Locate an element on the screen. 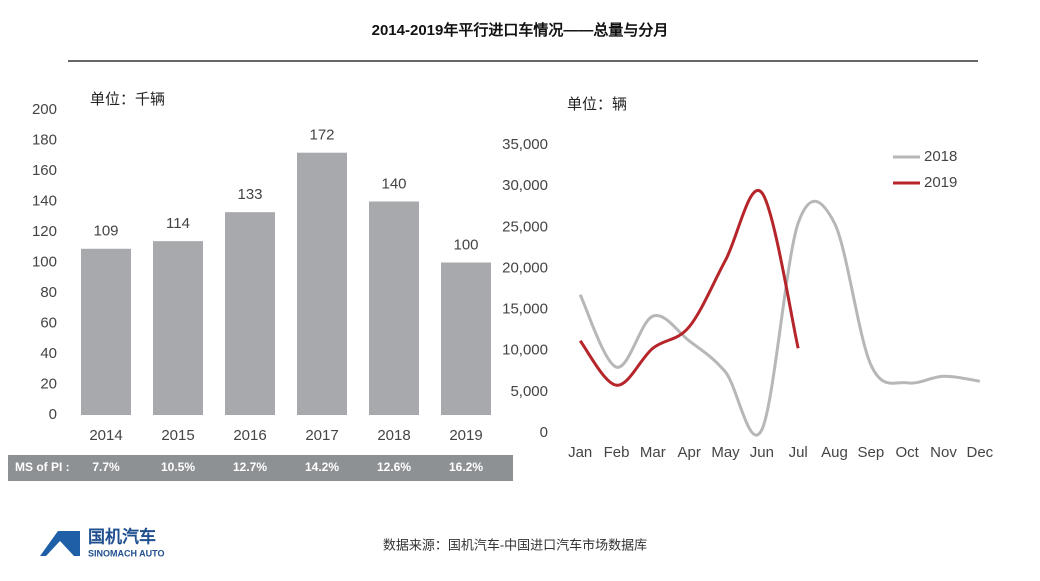 This screenshot has width=1040, height=581. x-tick-label: Oct is located at coordinates (907, 452).